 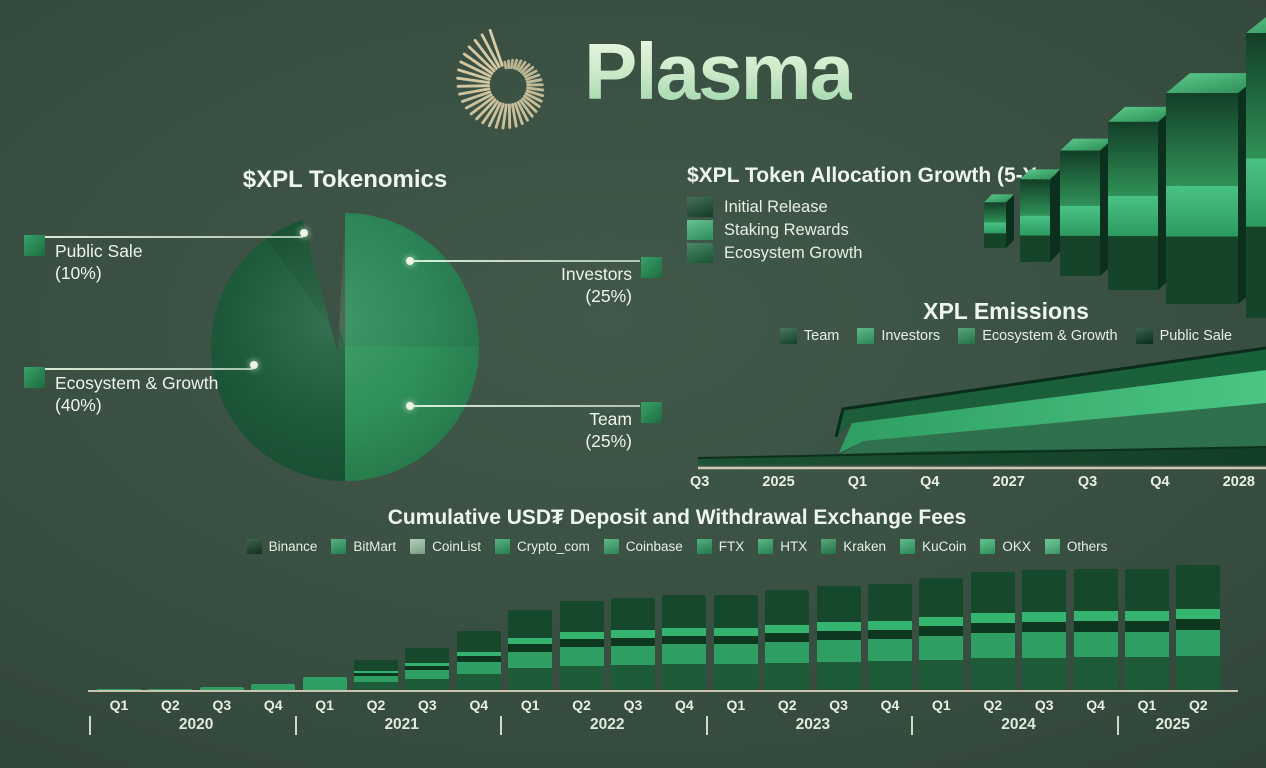 What do you see at coordinates (972, 482) in the screenshot?
I see `emissions-x-axis-labels: Q3 2025 Q1 Q4 2027 Q3 Q4 2028` at bounding box center [972, 482].